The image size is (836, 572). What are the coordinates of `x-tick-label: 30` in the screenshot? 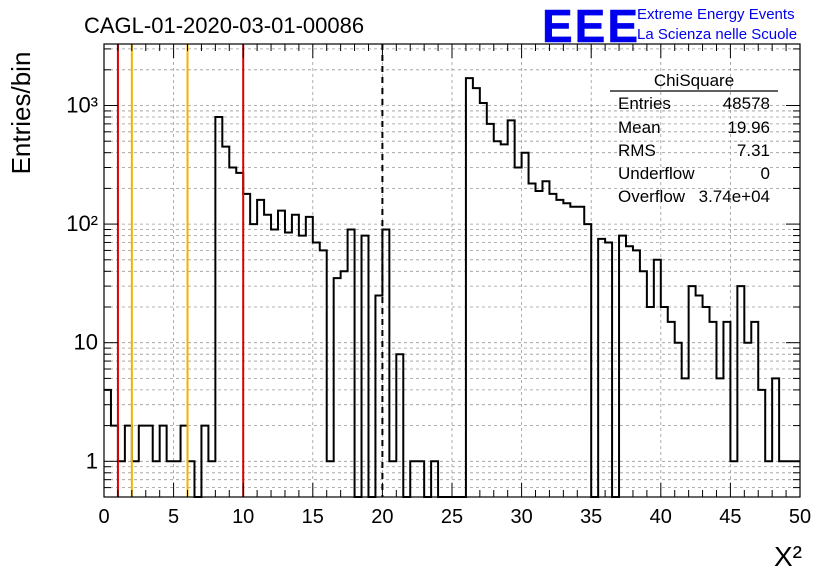 It's located at (521, 517).